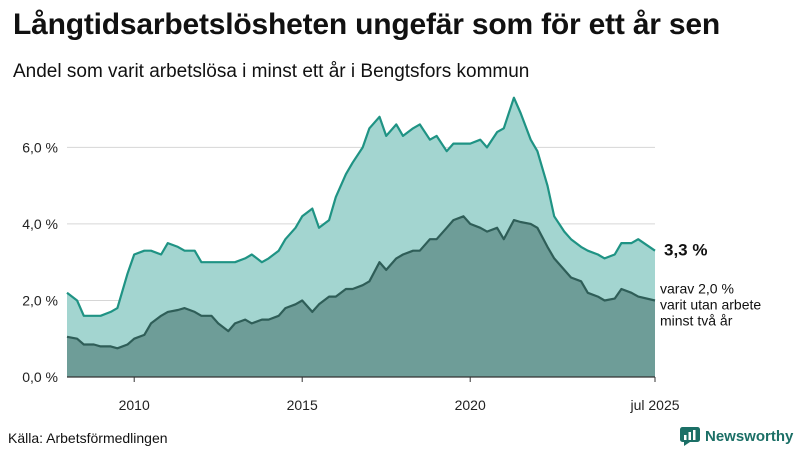 This screenshot has width=800, height=450. I want to click on y-tick-label: 4,0 %, so click(40, 224).